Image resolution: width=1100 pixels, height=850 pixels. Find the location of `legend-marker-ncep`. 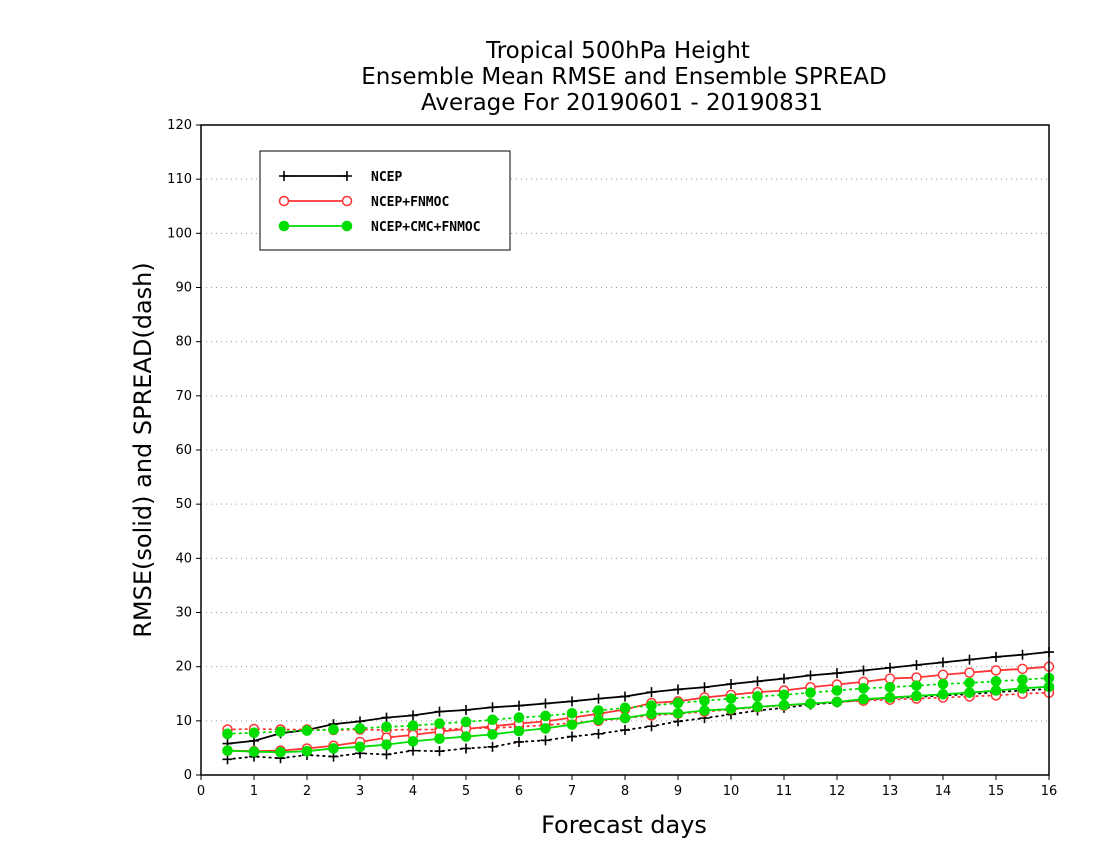

legend-marker-ncep is located at coordinates (347, 176).